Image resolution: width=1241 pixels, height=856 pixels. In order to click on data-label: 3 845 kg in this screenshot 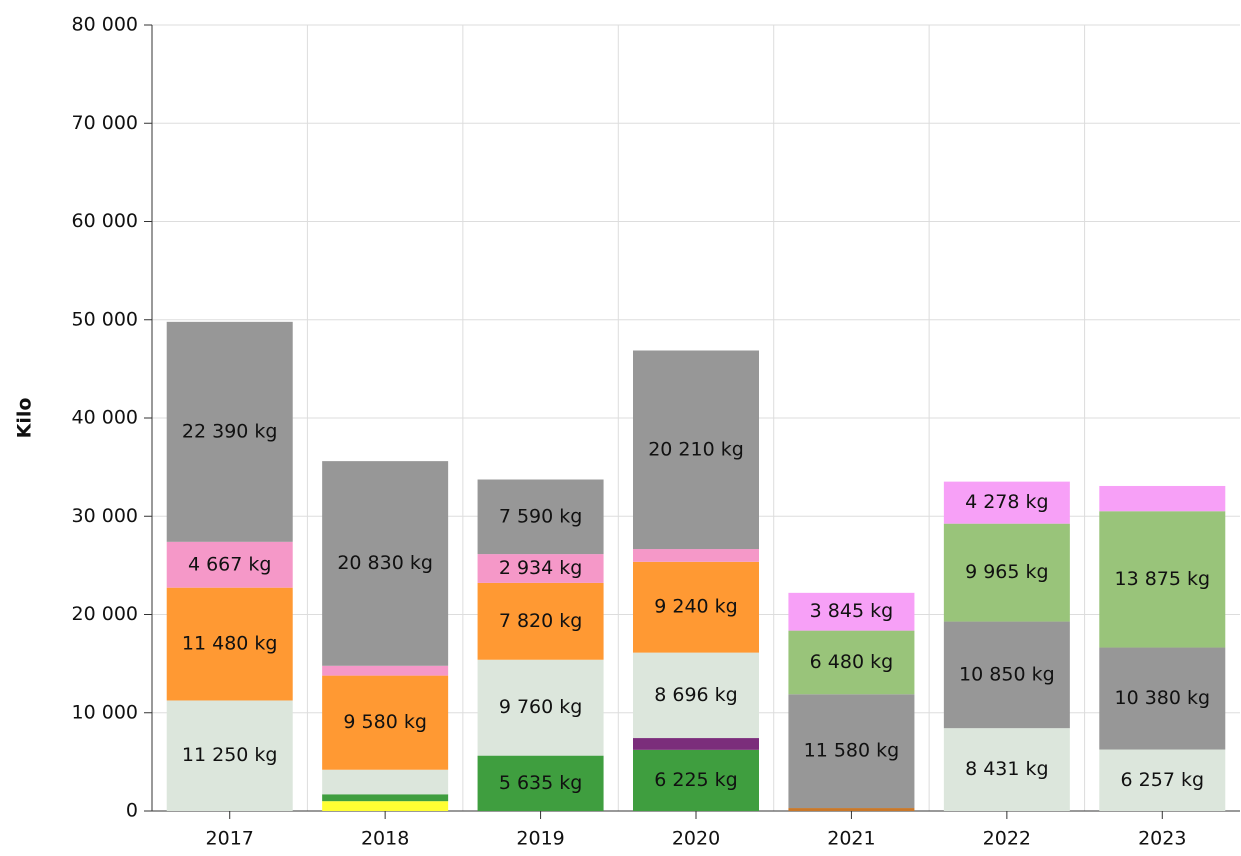, I will do `click(852, 611)`.